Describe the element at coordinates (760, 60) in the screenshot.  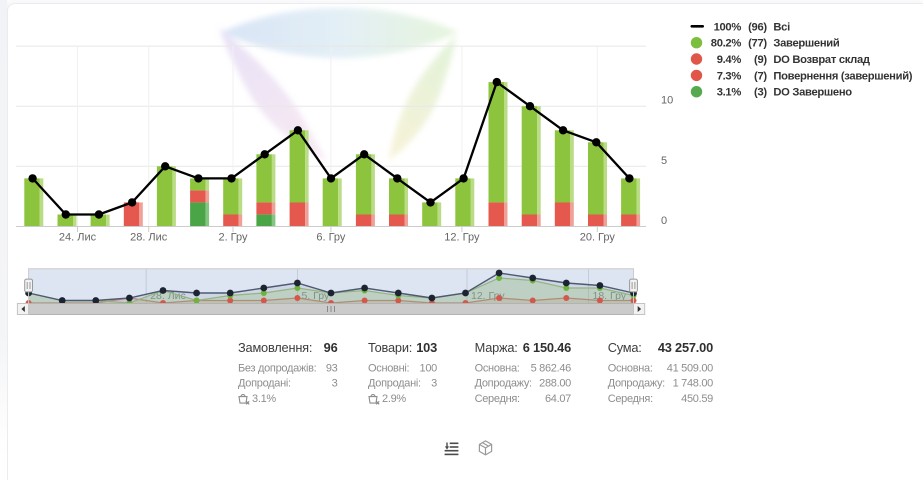
I see `svg-text: (9)` at that location.